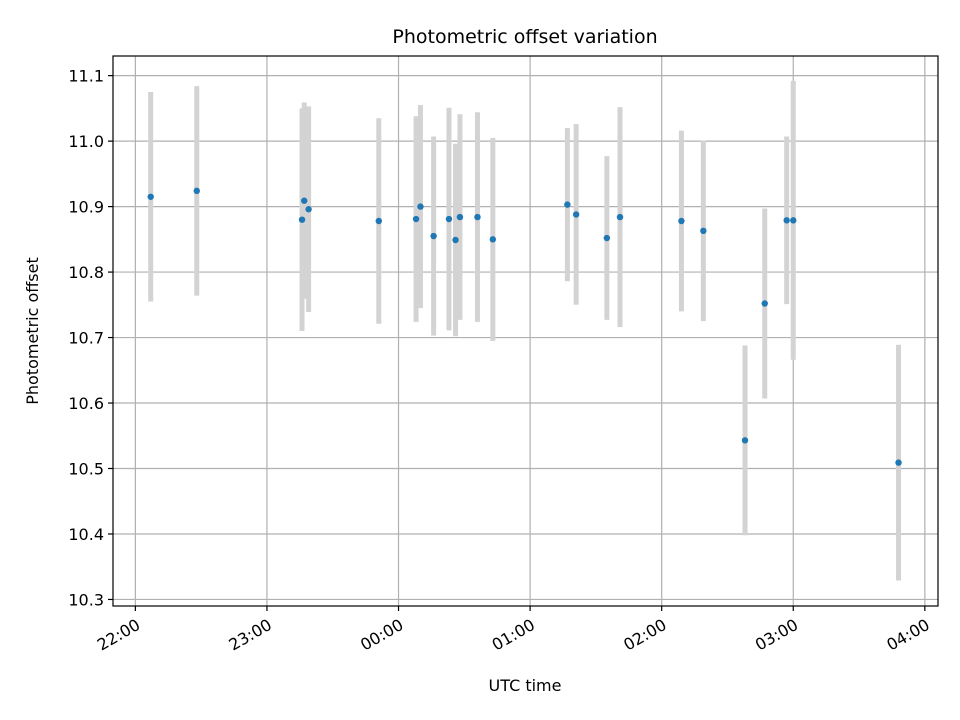 Image resolution: width=960 pixels, height=720 pixels. What do you see at coordinates (86, 76) in the screenshot?
I see `y-tick-label: 11.1` at bounding box center [86, 76].